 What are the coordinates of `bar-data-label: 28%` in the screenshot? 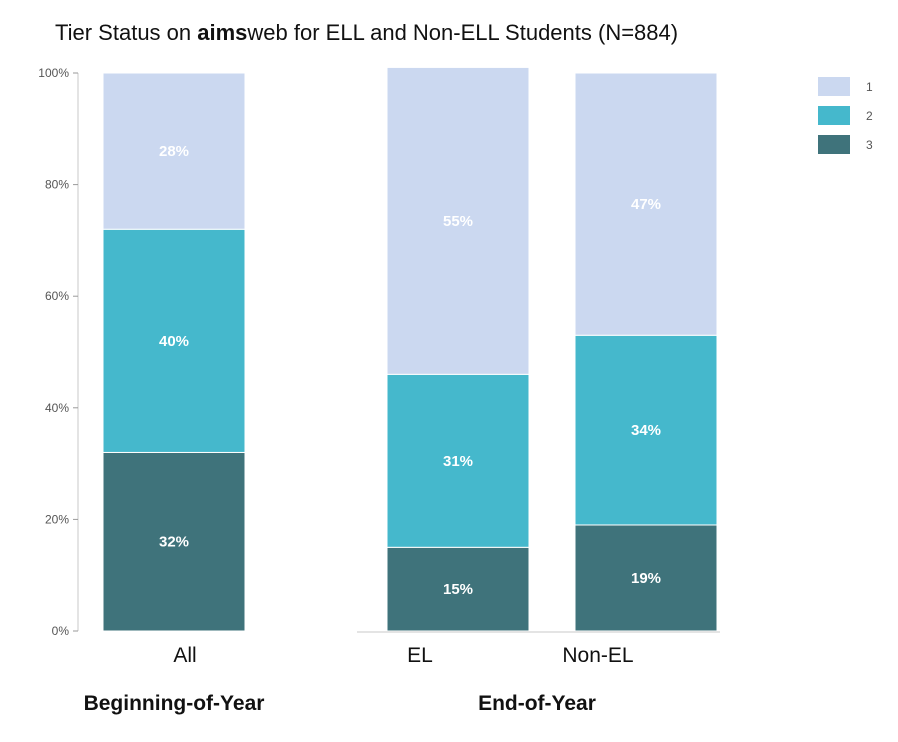 It's located at (174, 151).